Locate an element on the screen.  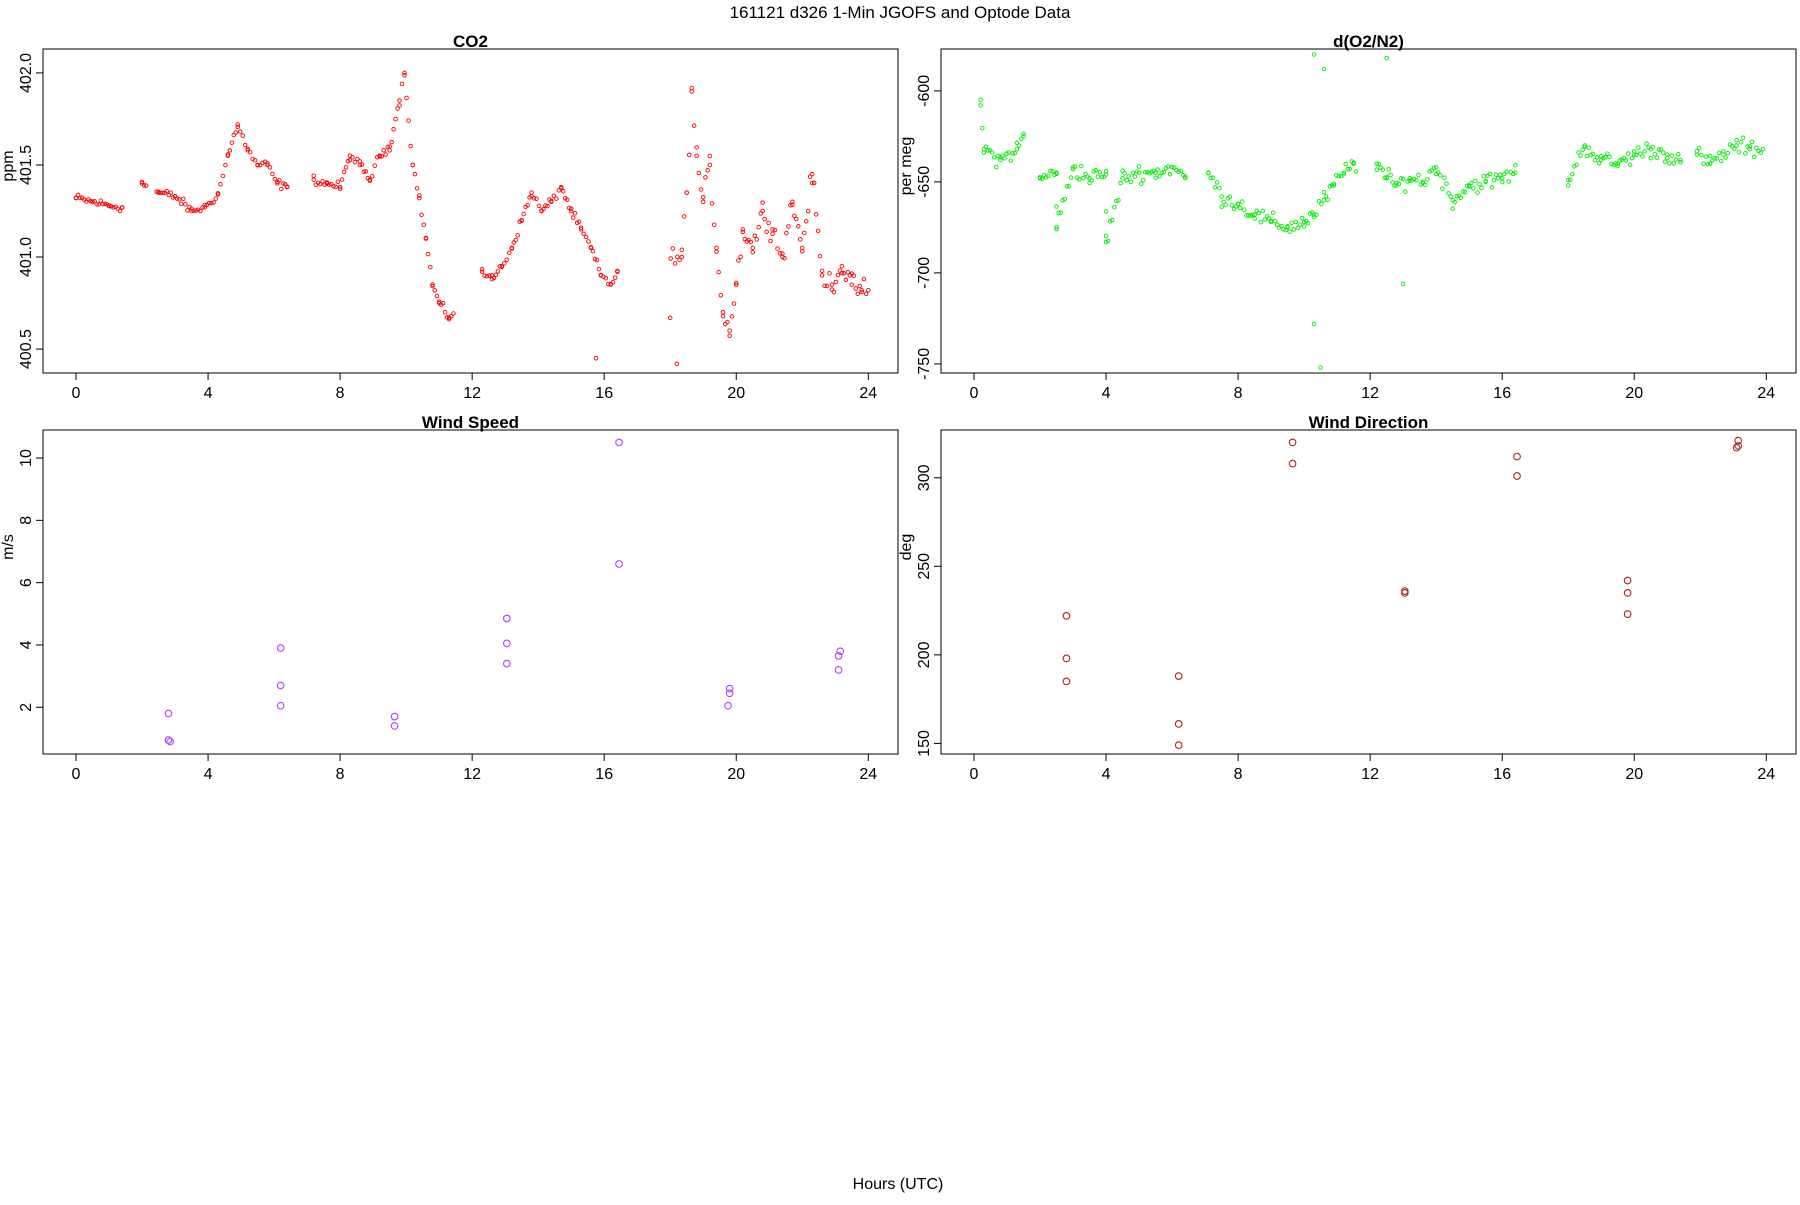
wind-direction-xtick-label: 20 is located at coordinates (1634, 774).